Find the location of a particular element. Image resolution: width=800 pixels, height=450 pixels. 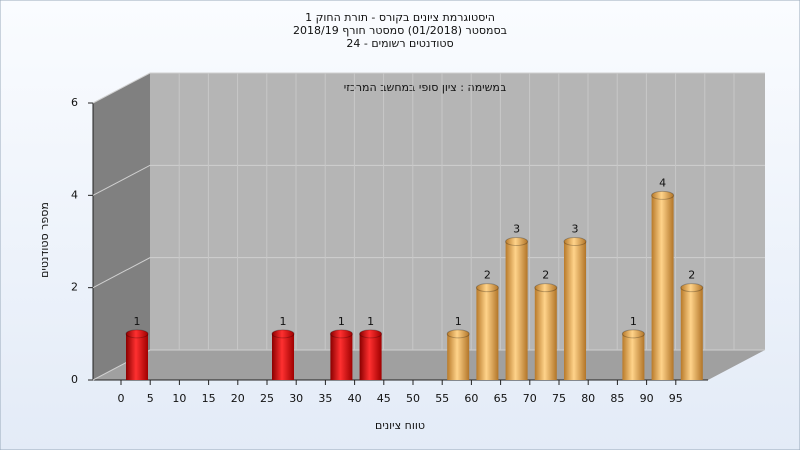

x-tick-label: 20 is located at coordinates (238, 398).